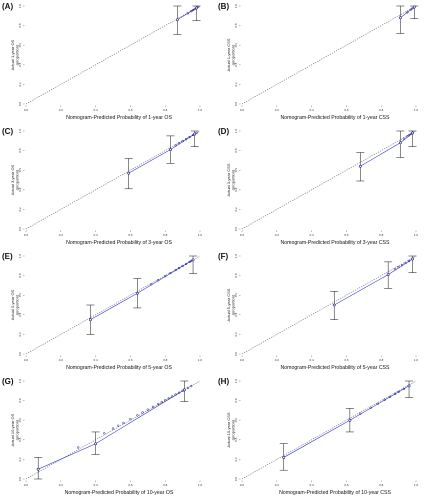 This screenshot has width=431, height=500. I want to click on y-axis-label: Actual 5-year CSS(proportion), so click(231, 304).